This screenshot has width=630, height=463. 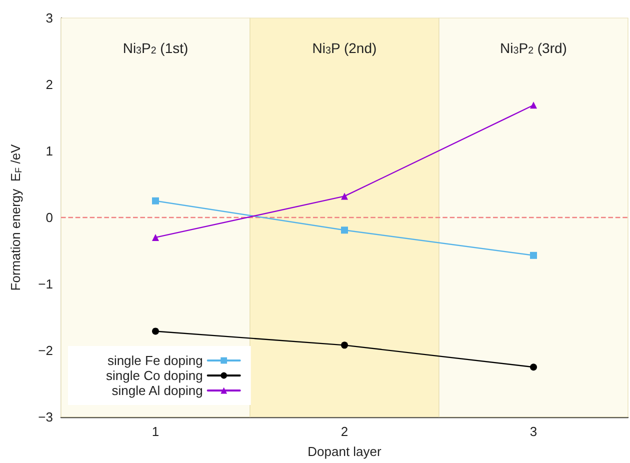 What do you see at coordinates (155, 360) in the screenshot?
I see `legend-label: single Fe doping` at bounding box center [155, 360].